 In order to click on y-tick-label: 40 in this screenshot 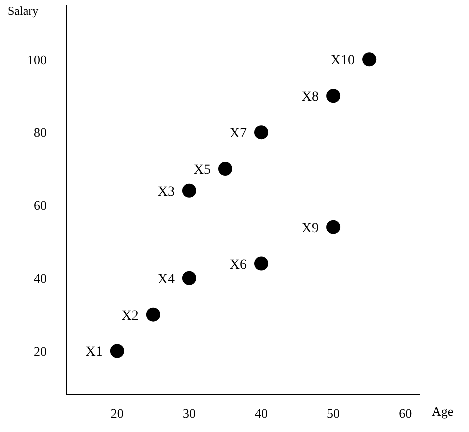, I will do `click(40, 278)`.